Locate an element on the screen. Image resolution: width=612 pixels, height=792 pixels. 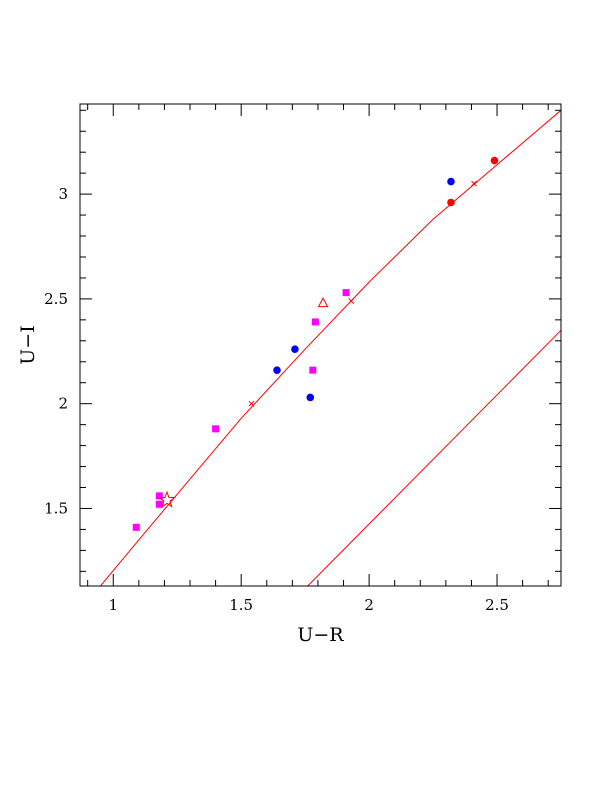
x-tick-label: 2.5 is located at coordinates (497, 605).